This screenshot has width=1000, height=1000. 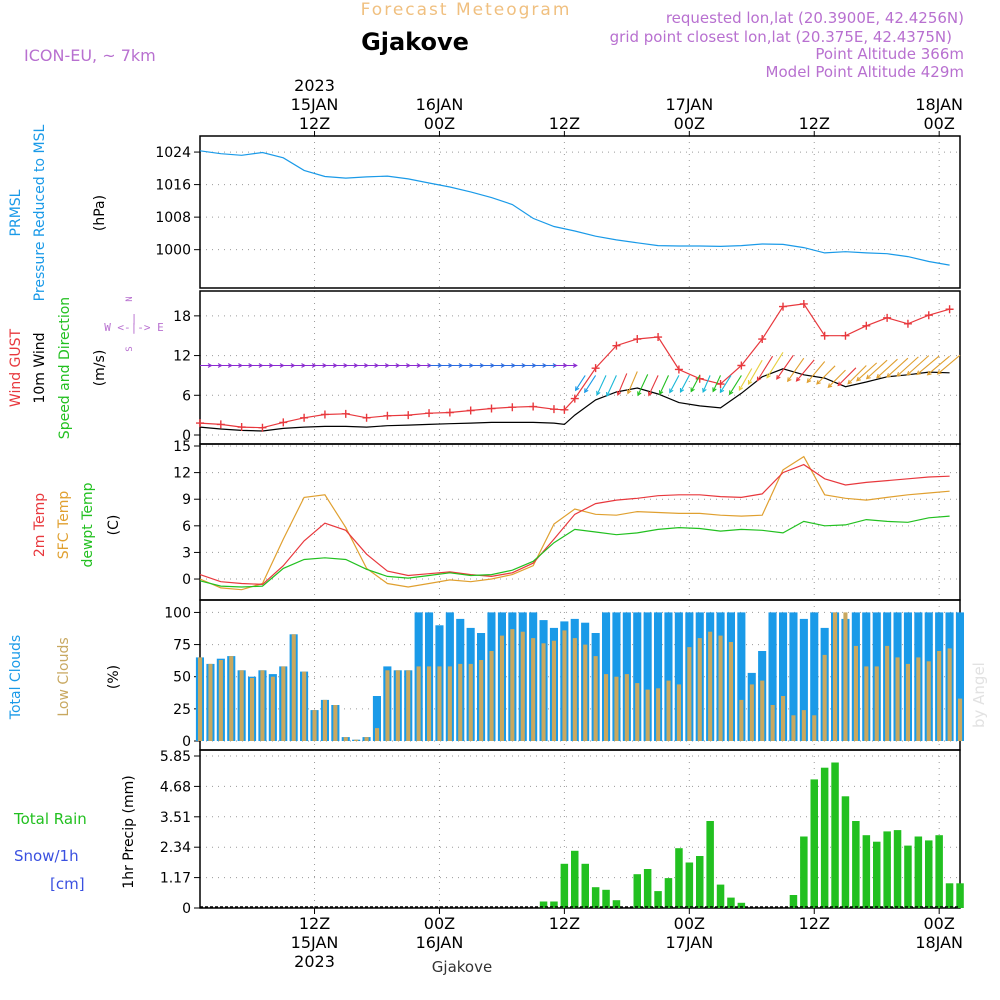 What do you see at coordinates (939, 104) in the screenshot?
I see `top-axis-label: 18JAN` at bounding box center [939, 104].